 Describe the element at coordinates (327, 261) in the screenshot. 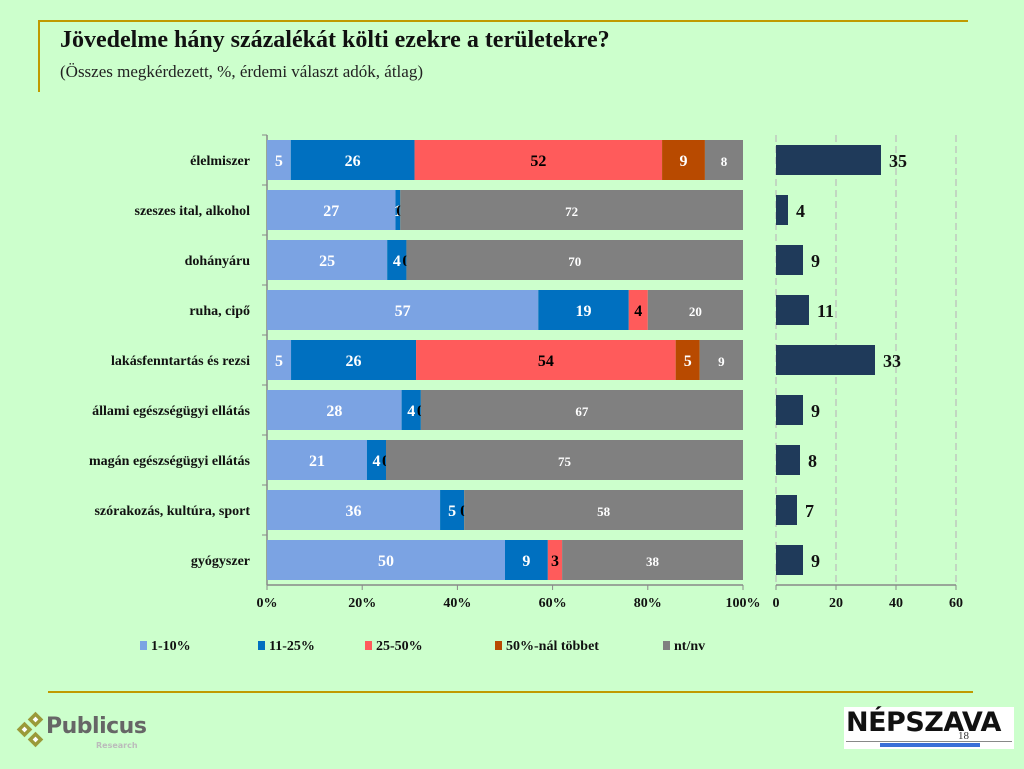

I see `data-label: 25` at that location.